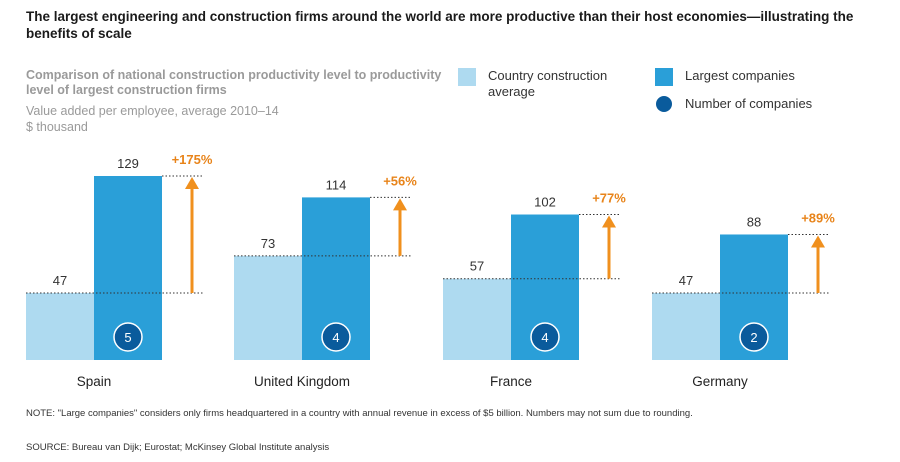 This screenshot has height=462, width=900. What do you see at coordinates (57, 127) in the screenshot?
I see `chart-currency-caption: $ thousand` at bounding box center [57, 127].